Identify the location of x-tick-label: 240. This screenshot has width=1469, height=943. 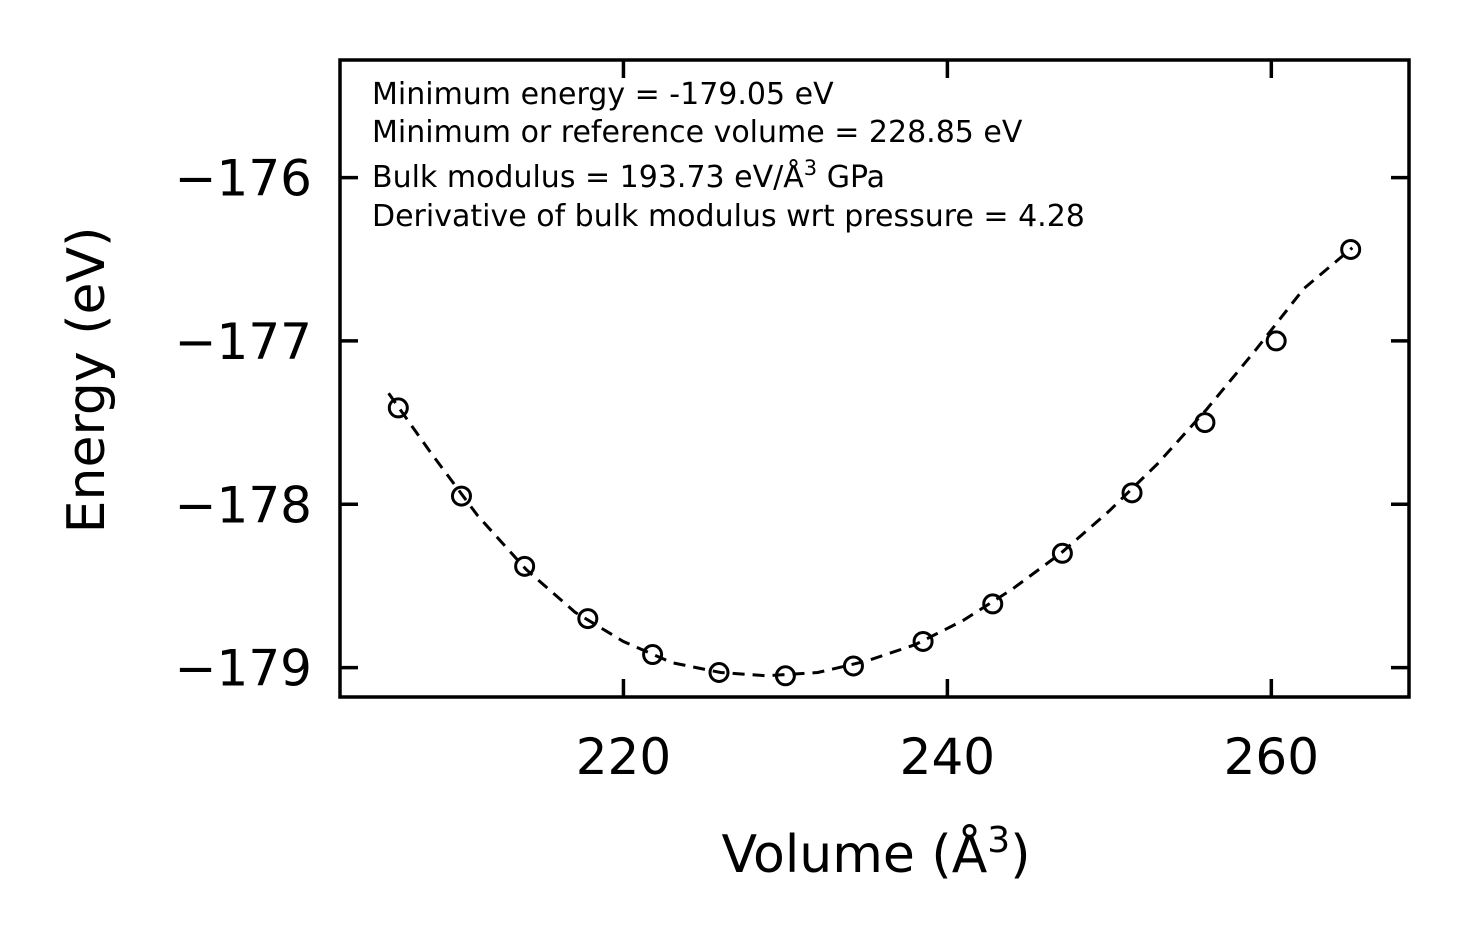
(947, 757).